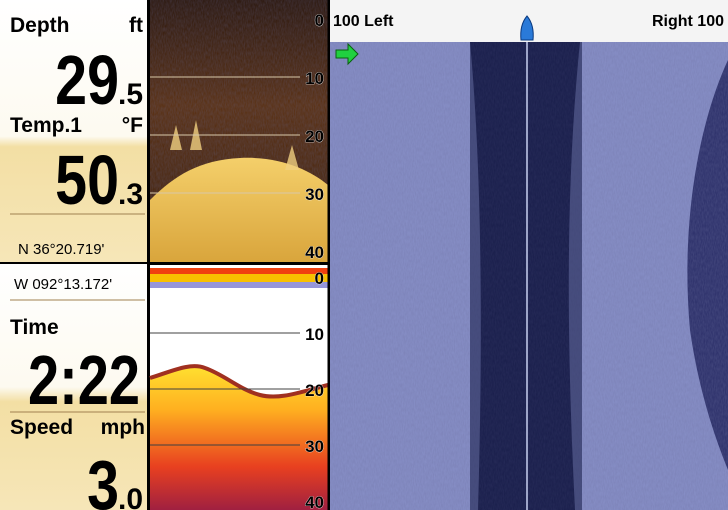  What do you see at coordinates (40, 25) in the screenshot?
I see `depth-label: Depth` at bounding box center [40, 25].